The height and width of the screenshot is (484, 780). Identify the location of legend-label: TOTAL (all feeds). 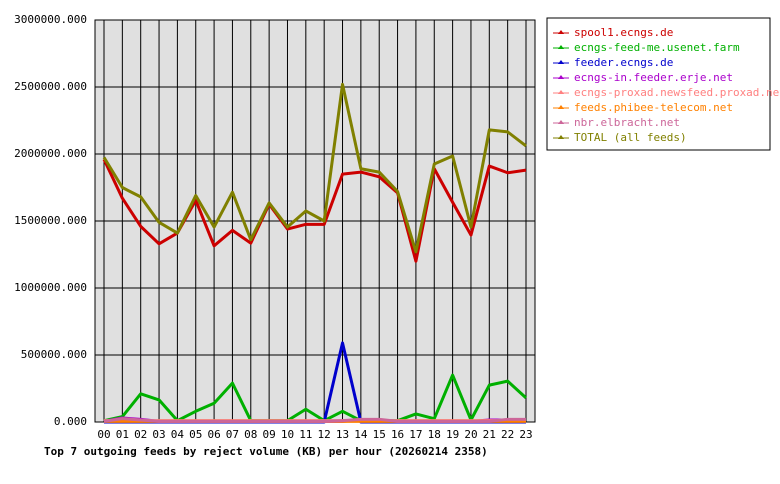
(630, 137).